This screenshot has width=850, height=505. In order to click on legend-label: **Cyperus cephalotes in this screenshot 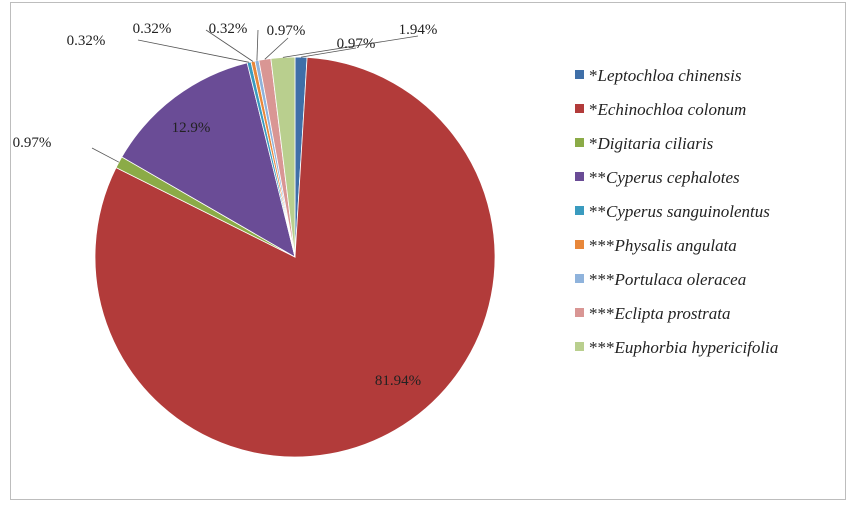, I will do `click(664, 177)`.